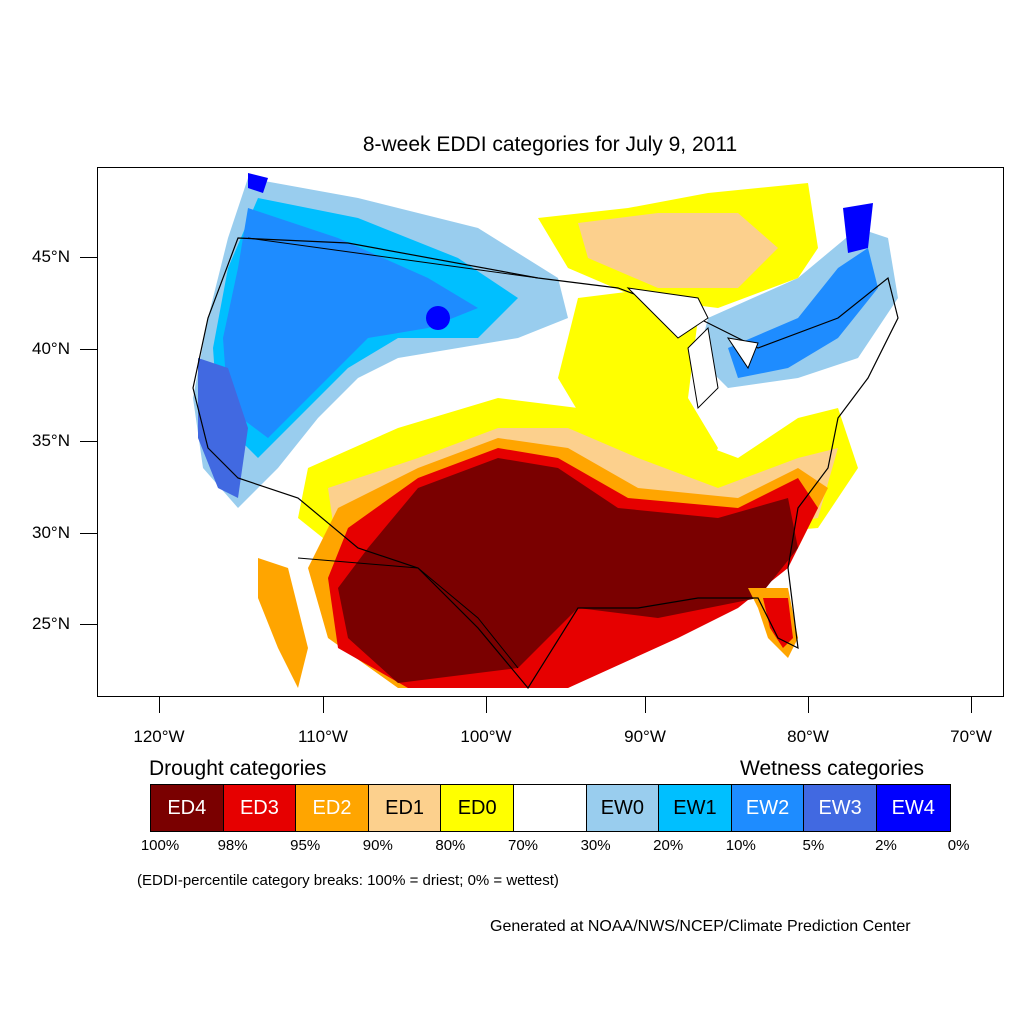 The image size is (1024, 1024). Describe the element at coordinates (393, 258) in the screenshot. I see `canada-border` at that location.